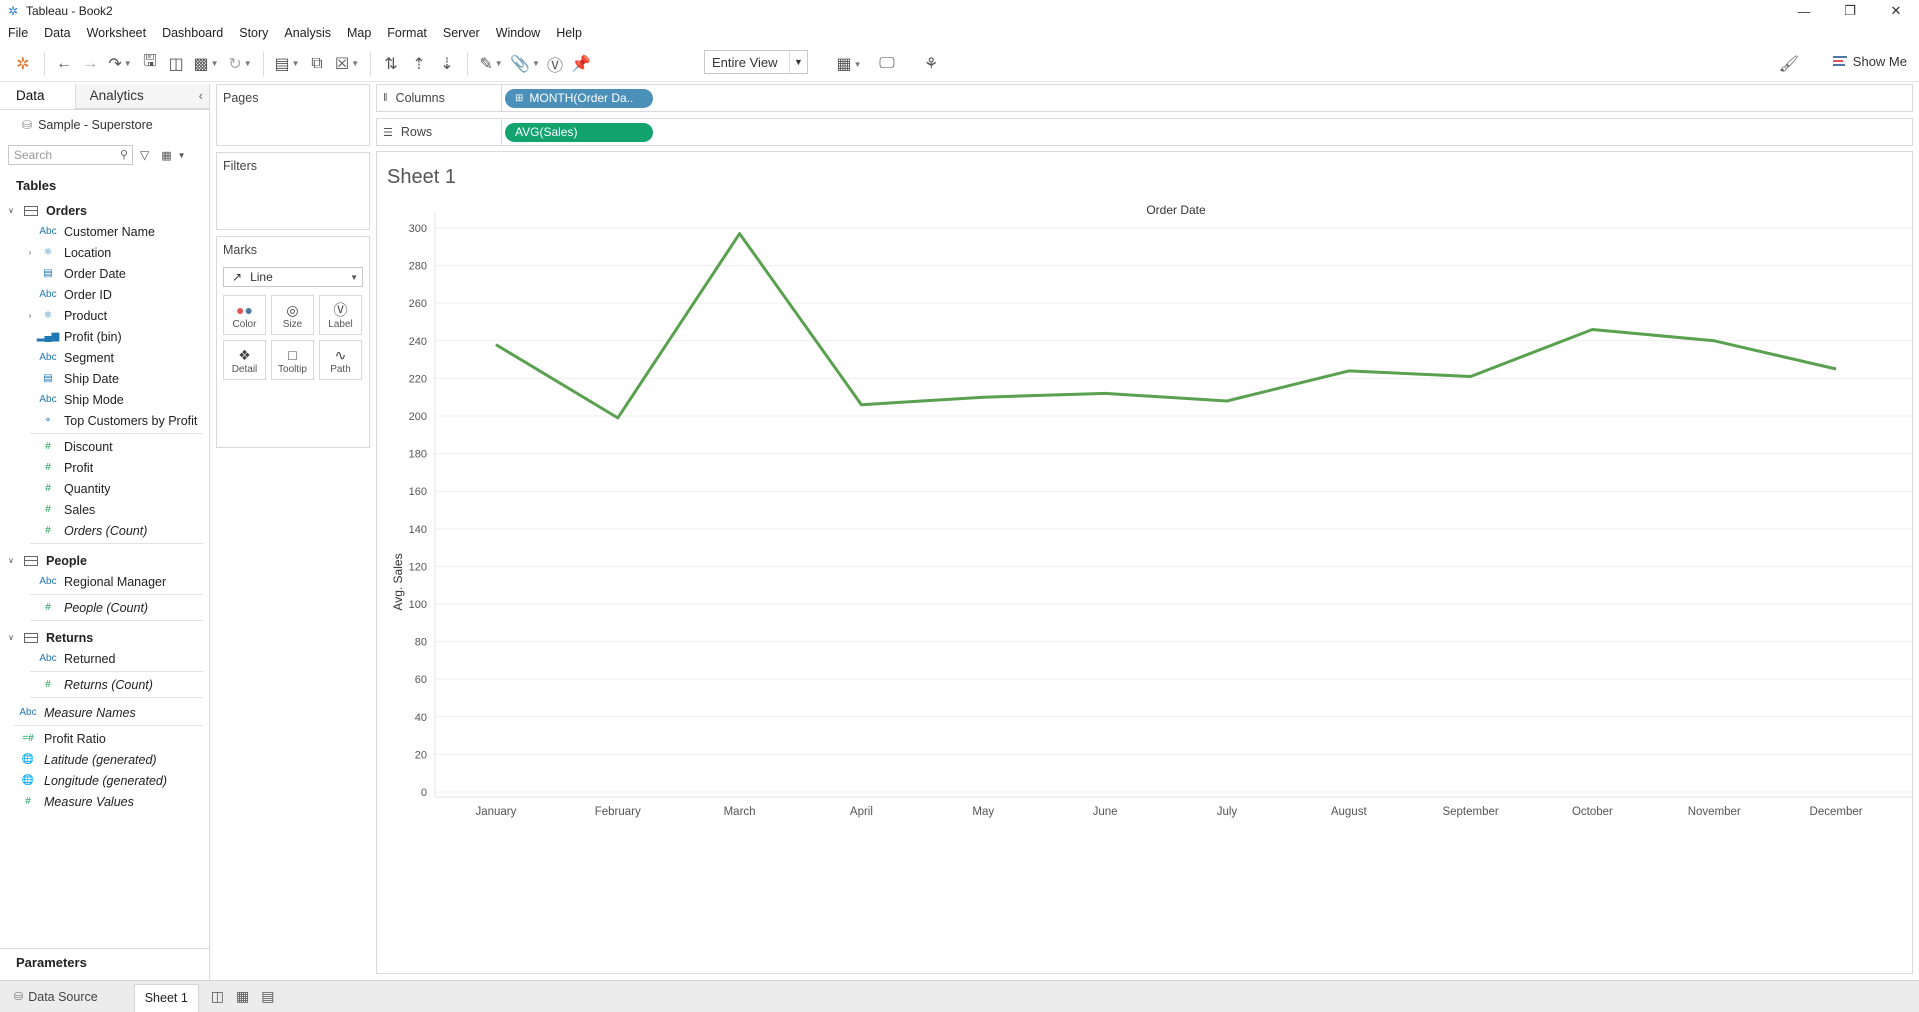 This screenshot has width=1919, height=1012. What do you see at coordinates (104, 210) in the screenshot?
I see `table-orders: ∨ Orders` at bounding box center [104, 210].